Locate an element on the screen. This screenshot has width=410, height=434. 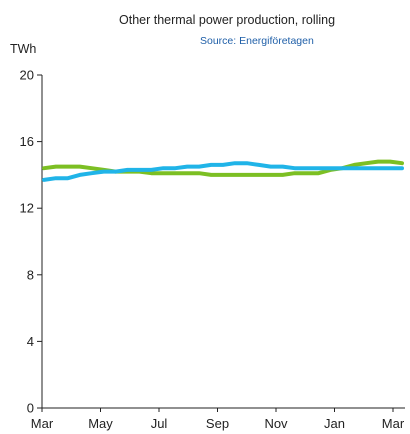
x-tick-label: Jul is located at coordinates (159, 423).